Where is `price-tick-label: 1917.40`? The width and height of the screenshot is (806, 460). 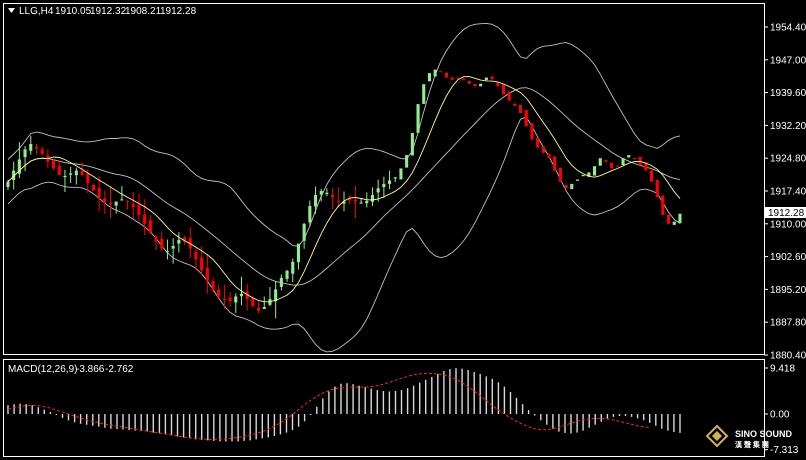 price-tick-label: 1917.40 is located at coordinates (788, 192).